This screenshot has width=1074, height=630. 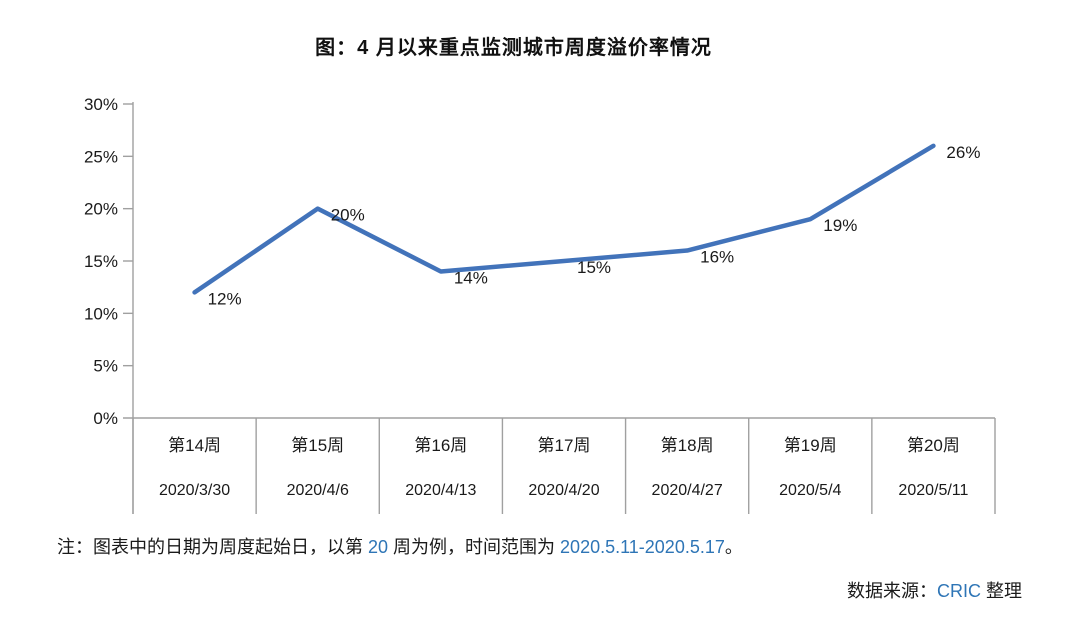 I want to click on footnote-text: 周为例，时间范围为, so click(x=474, y=547).